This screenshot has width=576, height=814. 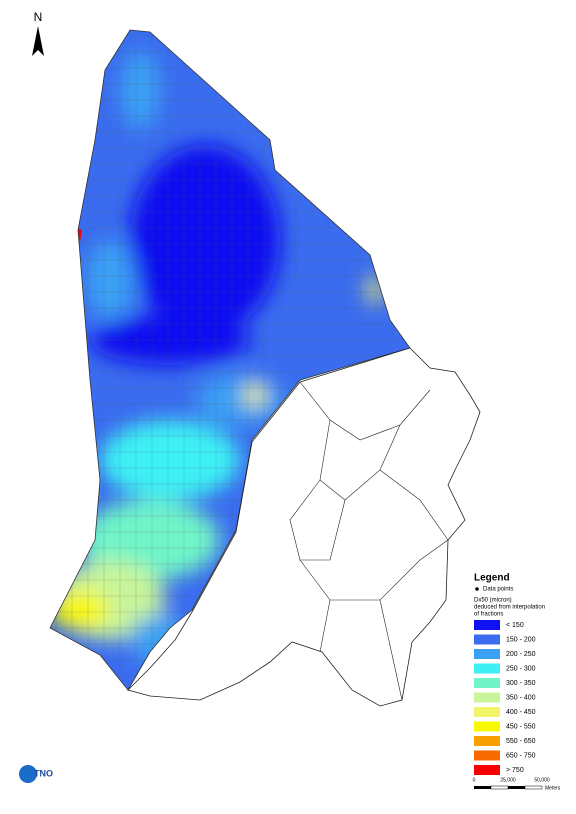 I want to click on scale-label: 0, so click(x=474, y=780).